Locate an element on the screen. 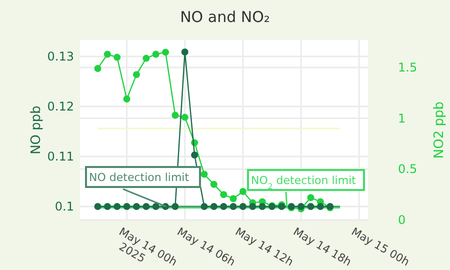  chart-title: NO and NO₂ is located at coordinates (225, 17).